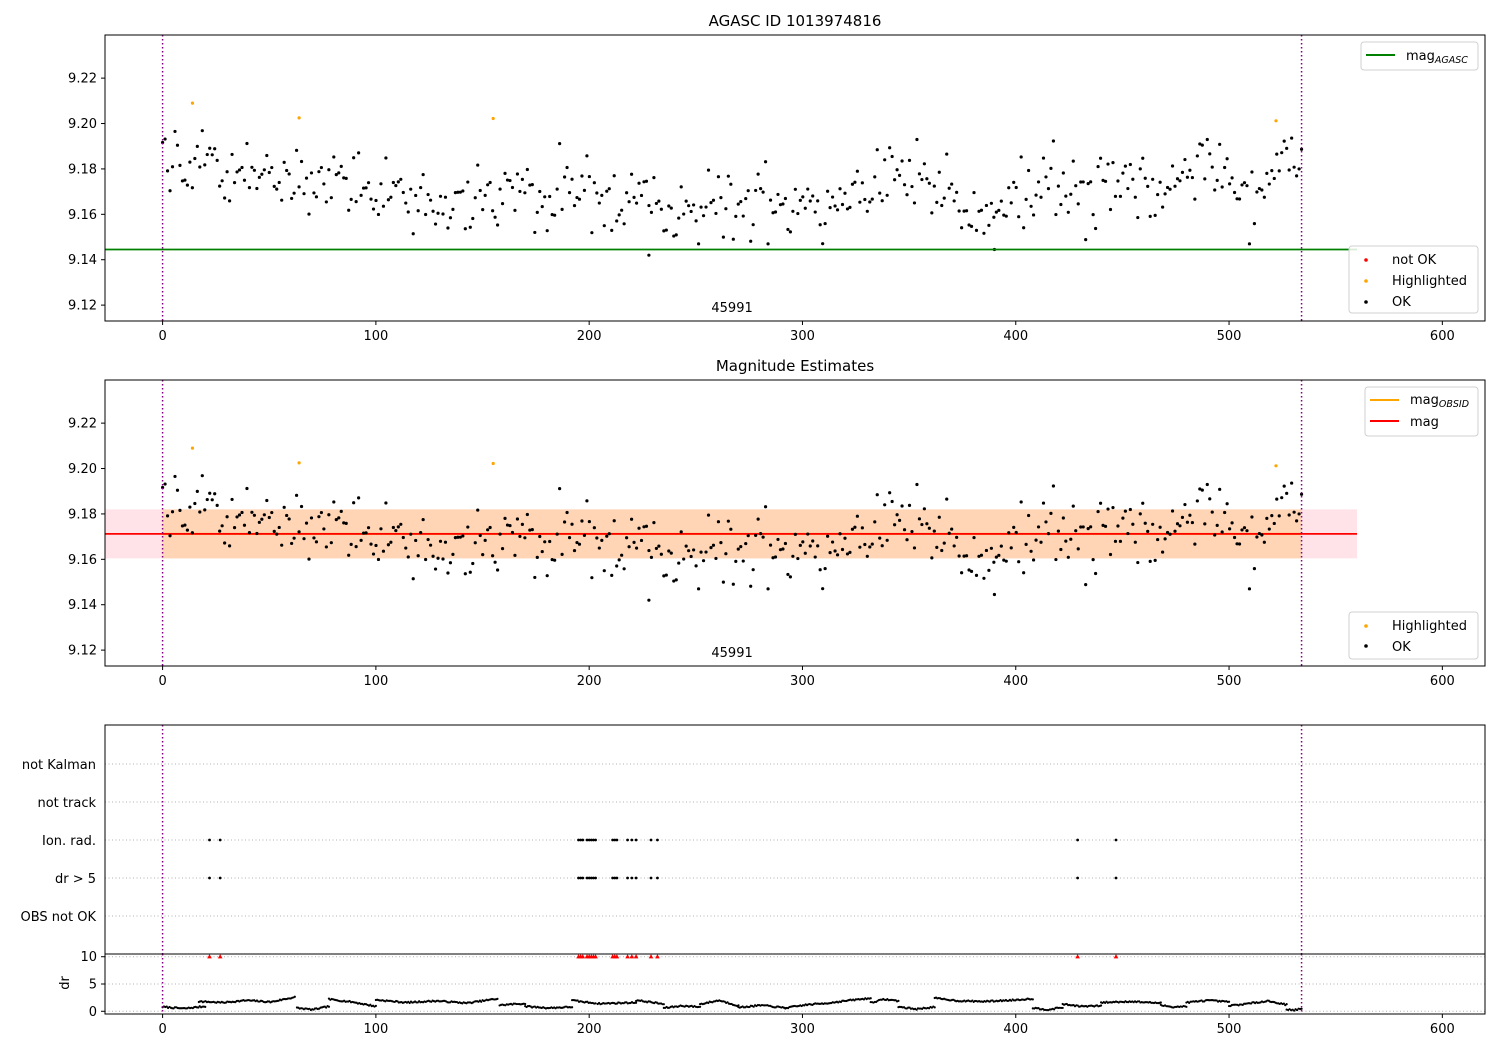 The image size is (1500, 1050). I want to click on legend-ok-label: OK, so click(1401, 302).